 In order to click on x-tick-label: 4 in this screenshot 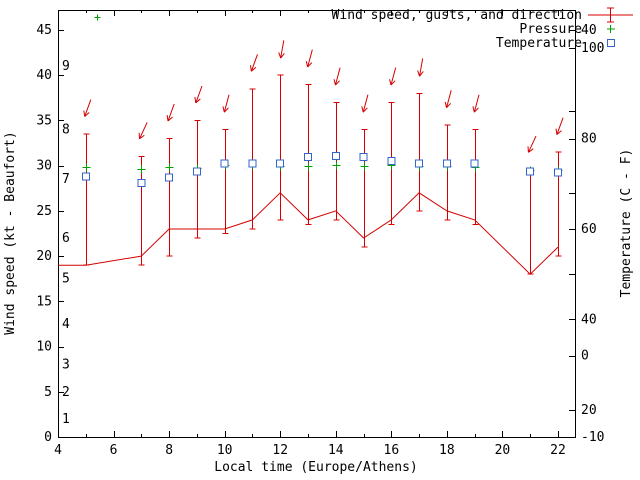, I will do `click(58, 450)`.